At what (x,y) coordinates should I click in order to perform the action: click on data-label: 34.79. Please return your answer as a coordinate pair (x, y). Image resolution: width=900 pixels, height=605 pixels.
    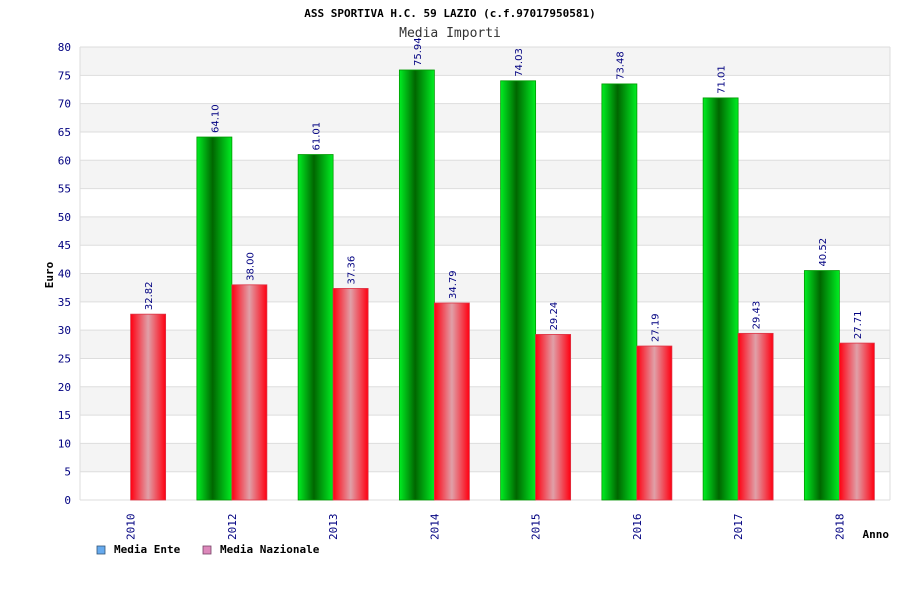
    Looking at the image, I should click on (453, 284).